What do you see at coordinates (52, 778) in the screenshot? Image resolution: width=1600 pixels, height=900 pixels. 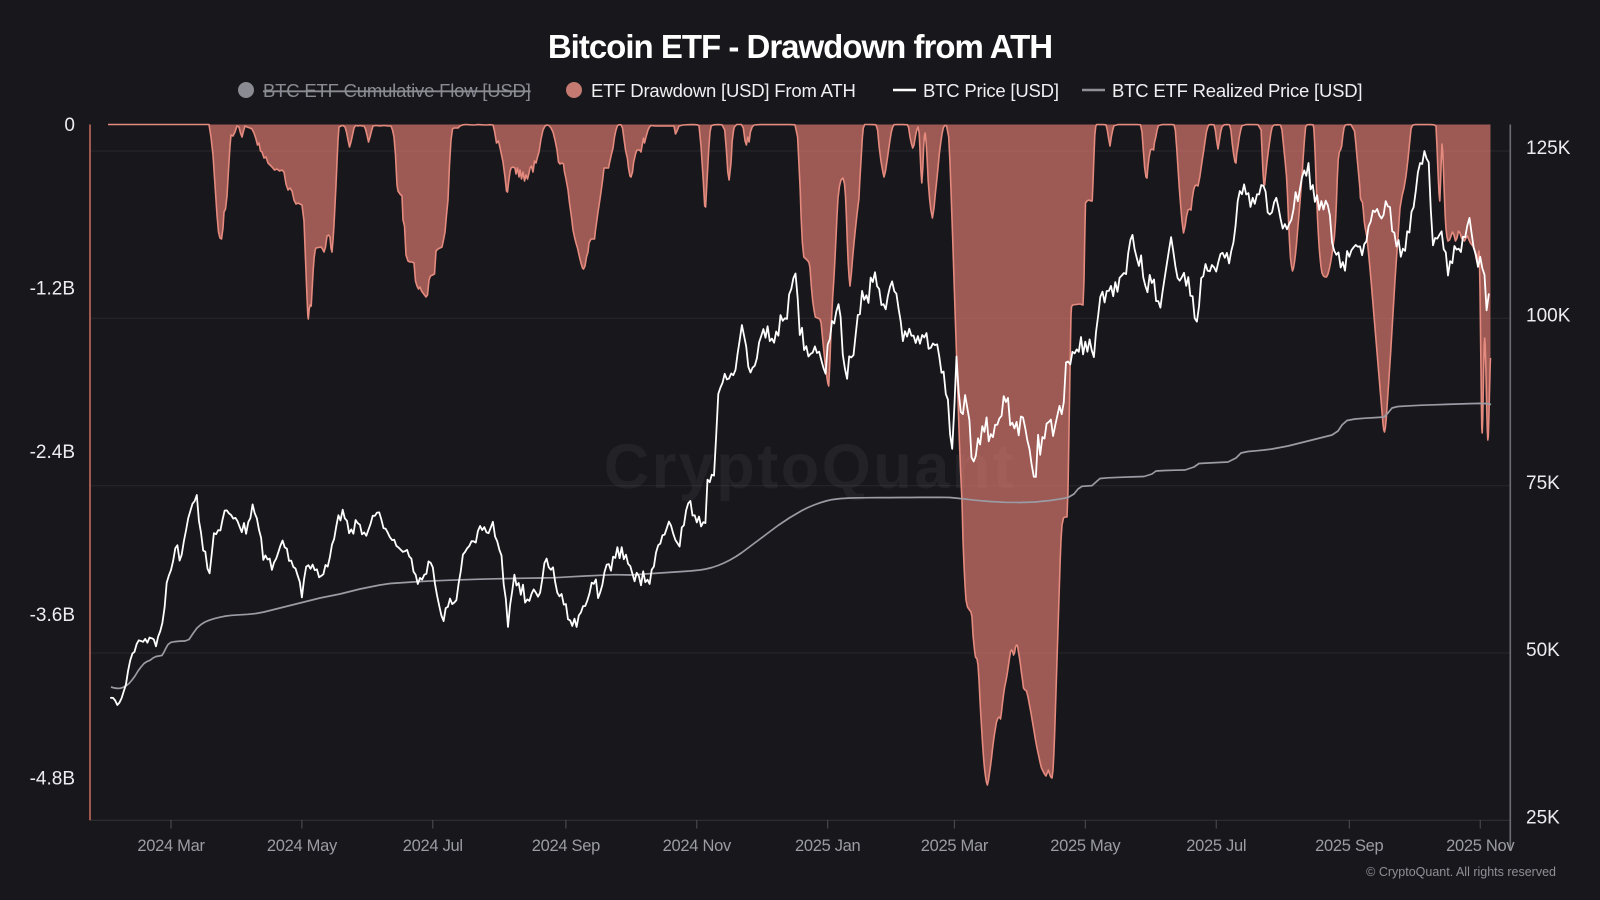 I see `svg-text: -4.8B` at bounding box center [52, 778].